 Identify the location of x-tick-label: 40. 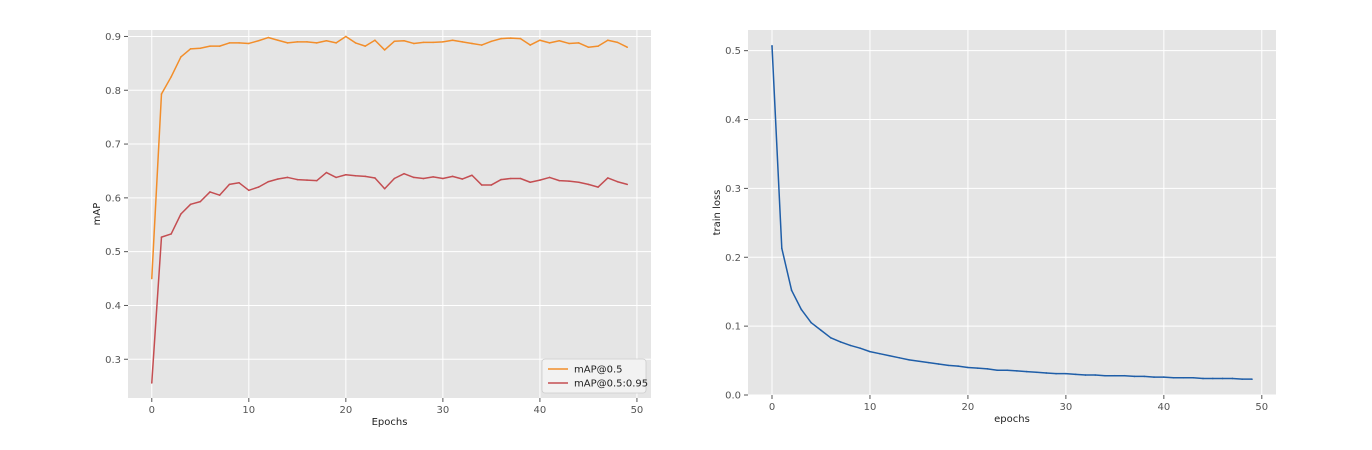
(1163, 407).